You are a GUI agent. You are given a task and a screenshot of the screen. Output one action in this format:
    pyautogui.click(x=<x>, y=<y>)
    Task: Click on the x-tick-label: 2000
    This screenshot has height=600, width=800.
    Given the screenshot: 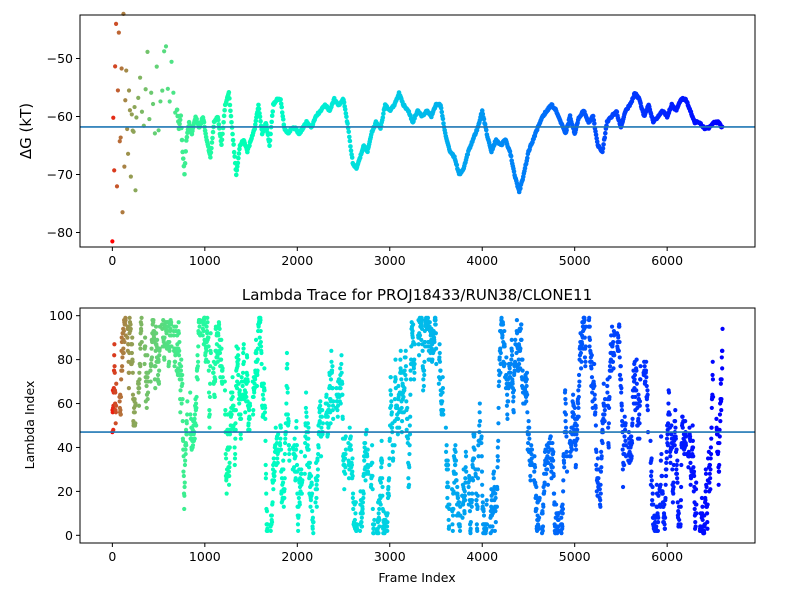 What is the action you would take?
    pyautogui.click(x=297, y=556)
    